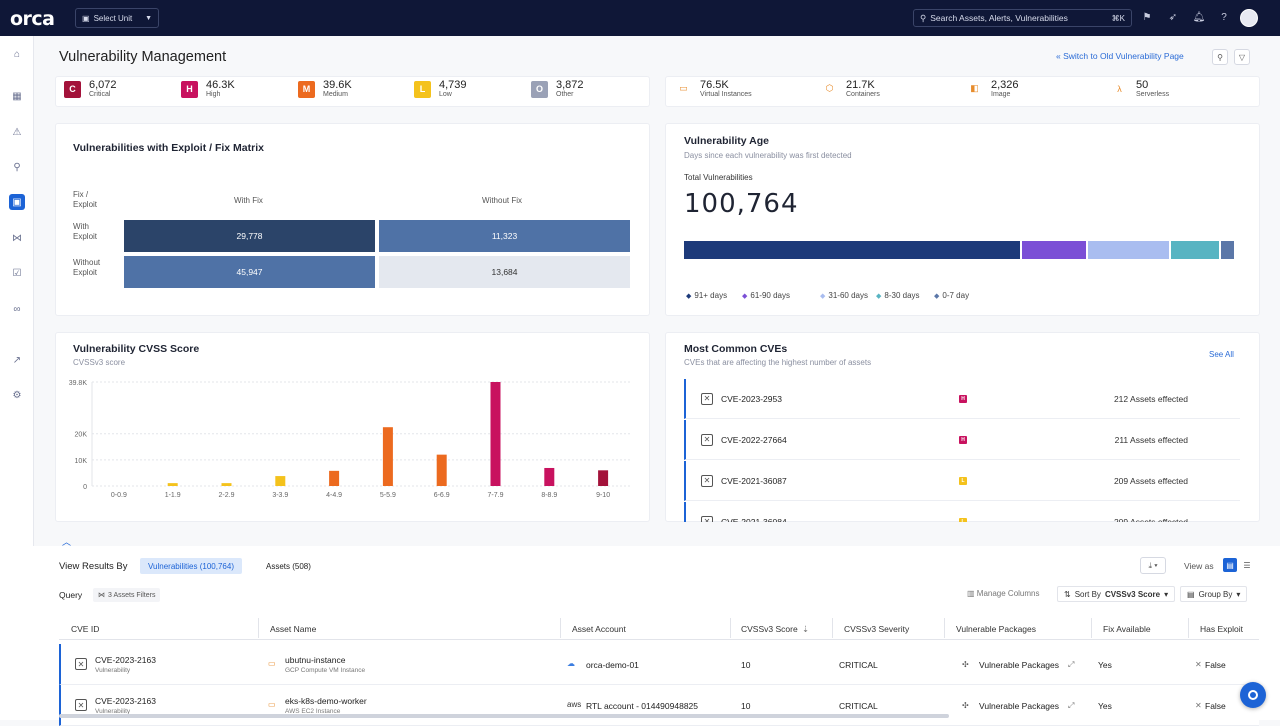 The image size is (1280, 726). What do you see at coordinates (17, 132) in the screenshot?
I see `sidebar-alerts-icon: ⚠` at bounding box center [17, 132].